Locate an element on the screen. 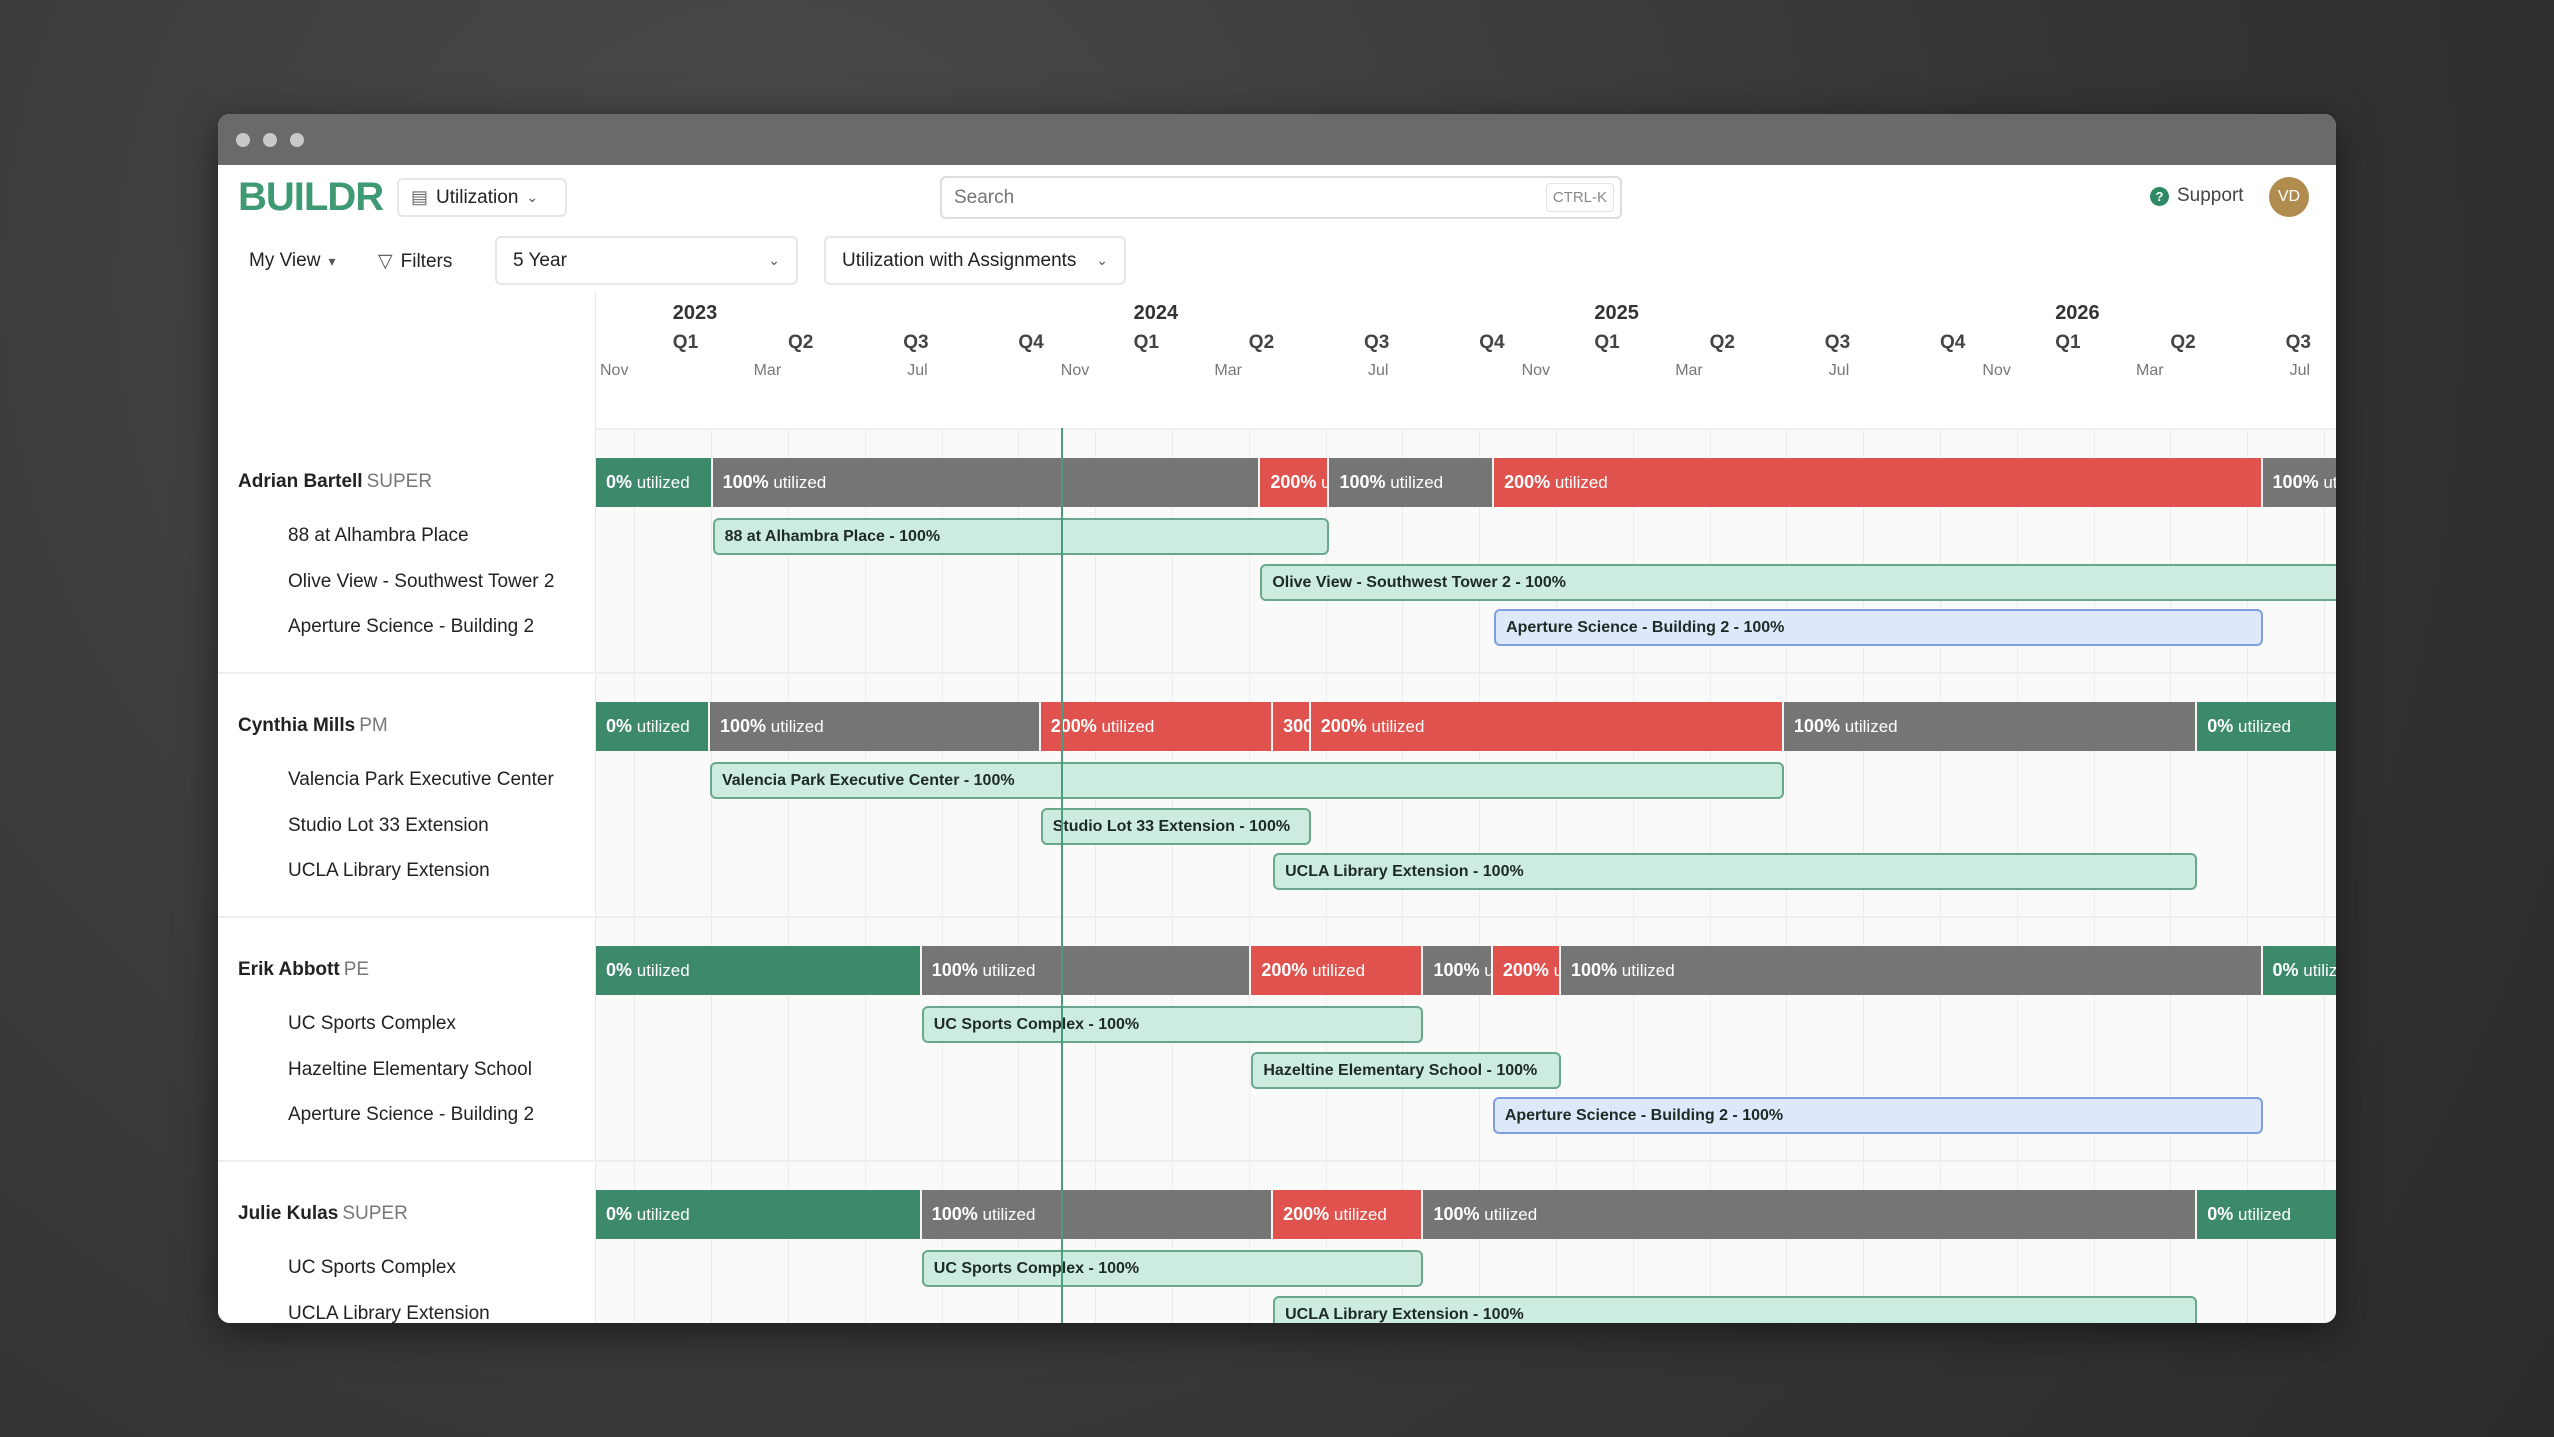  person-name: Erik Abbott PE is located at coordinates (303, 970).